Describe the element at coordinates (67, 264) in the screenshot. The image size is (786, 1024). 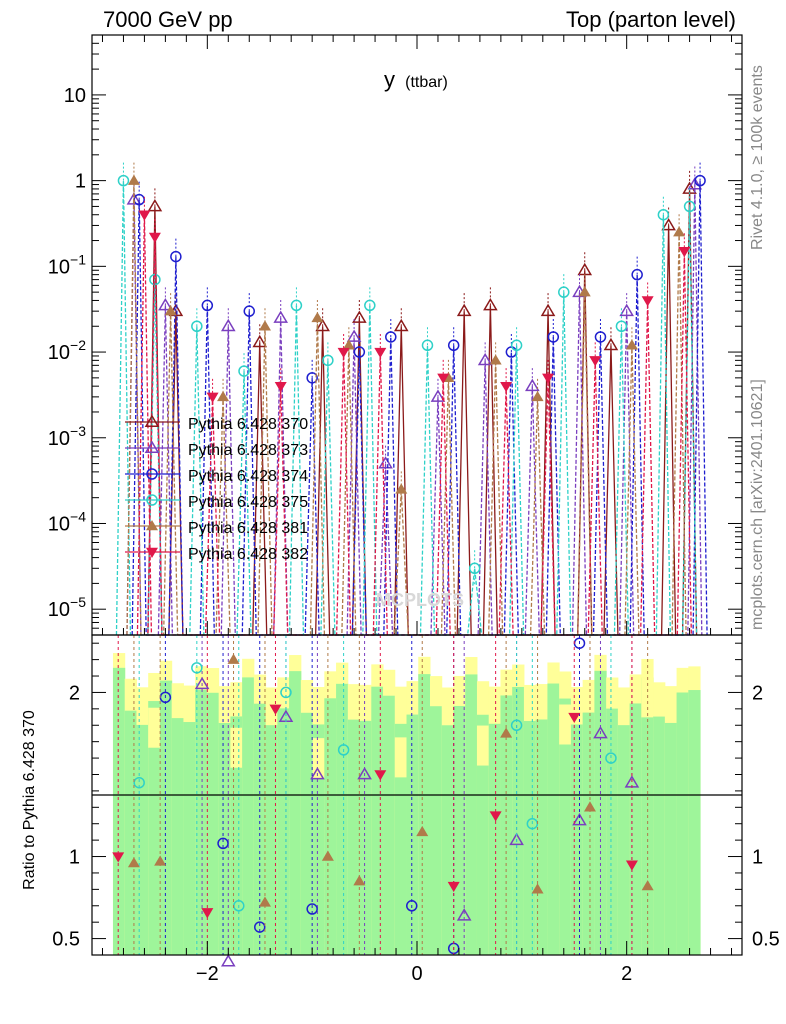
I see `y-tick-label: 10⁻¹` at that location.